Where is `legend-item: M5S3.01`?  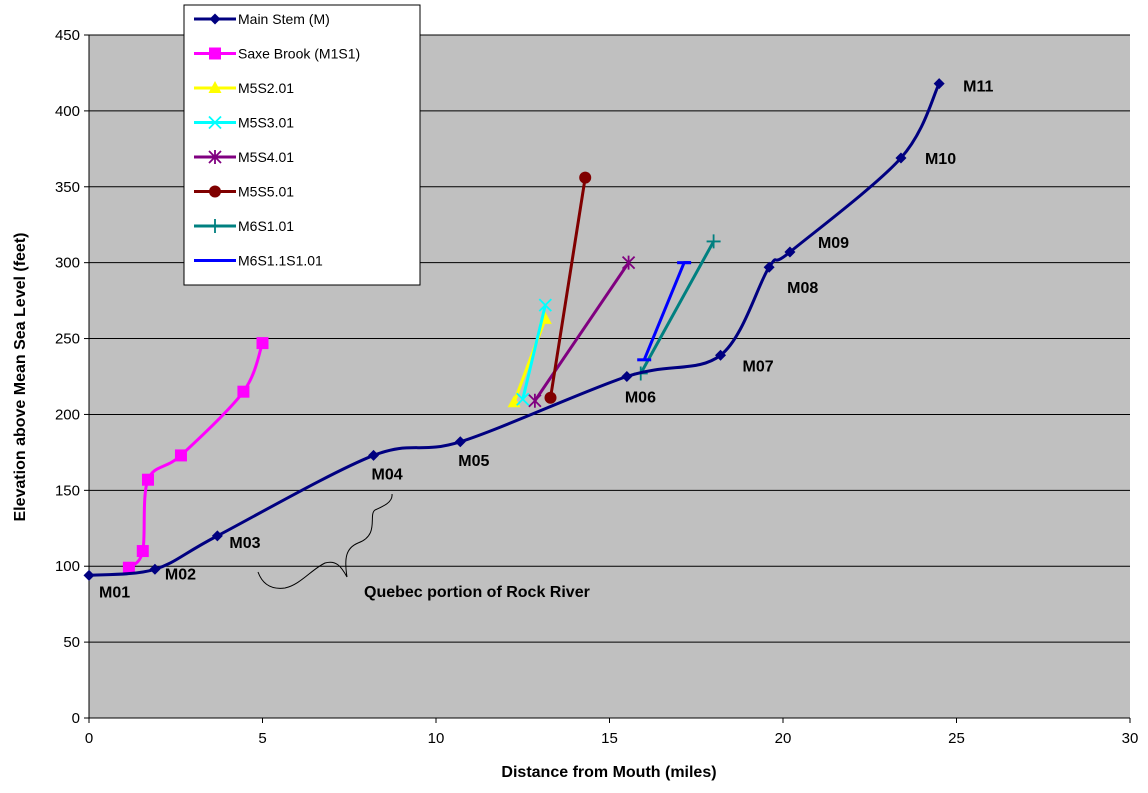
legend-item: M5S3.01 is located at coordinates (244, 123).